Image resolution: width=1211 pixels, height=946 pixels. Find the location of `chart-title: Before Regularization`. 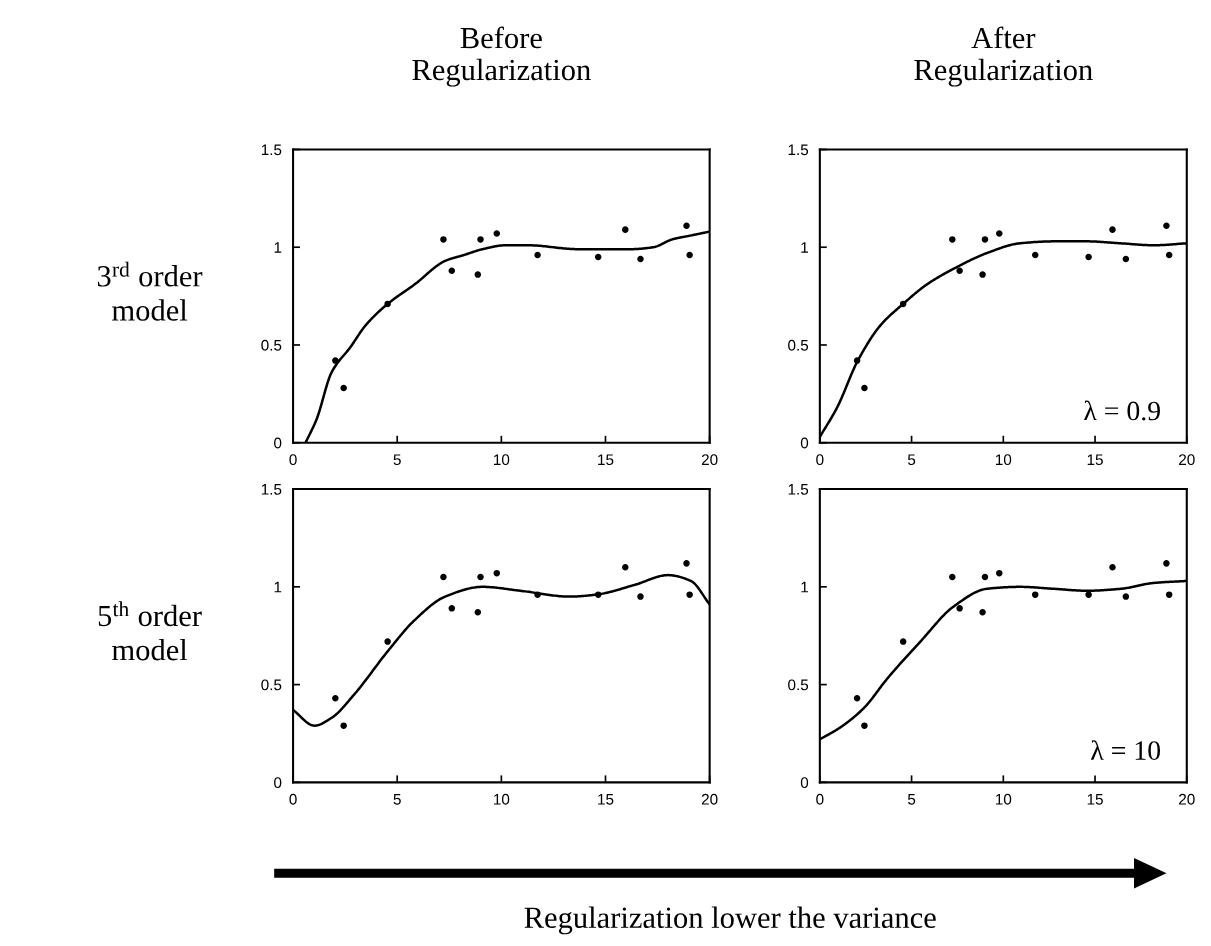

chart-title: Before Regularization is located at coordinates (501, 56).